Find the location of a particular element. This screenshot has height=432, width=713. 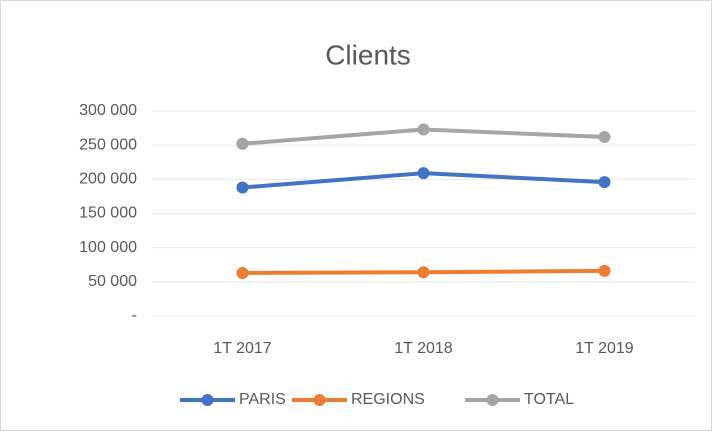

legend-label: PARIS is located at coordinates (262, 399).